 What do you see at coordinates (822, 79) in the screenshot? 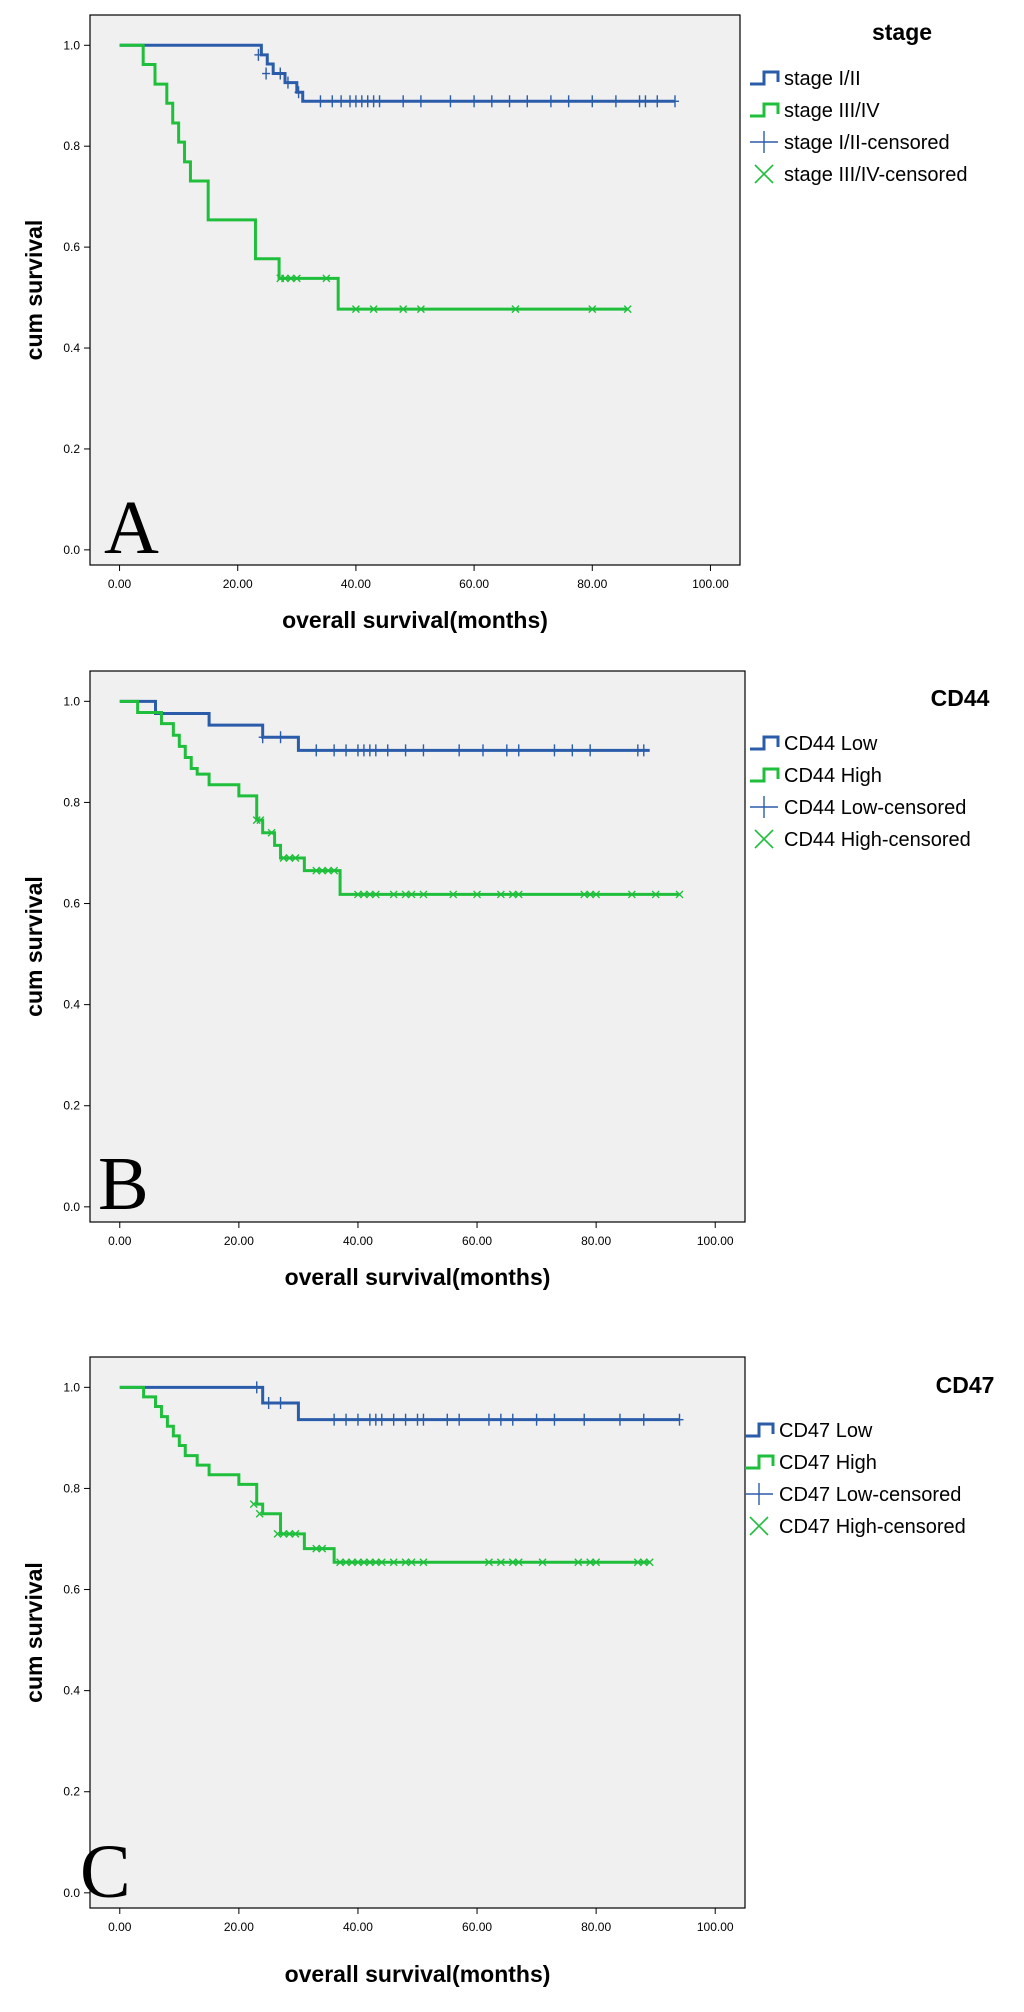
I see `legend-label: stage I/II` at bounding box center [822, 79].